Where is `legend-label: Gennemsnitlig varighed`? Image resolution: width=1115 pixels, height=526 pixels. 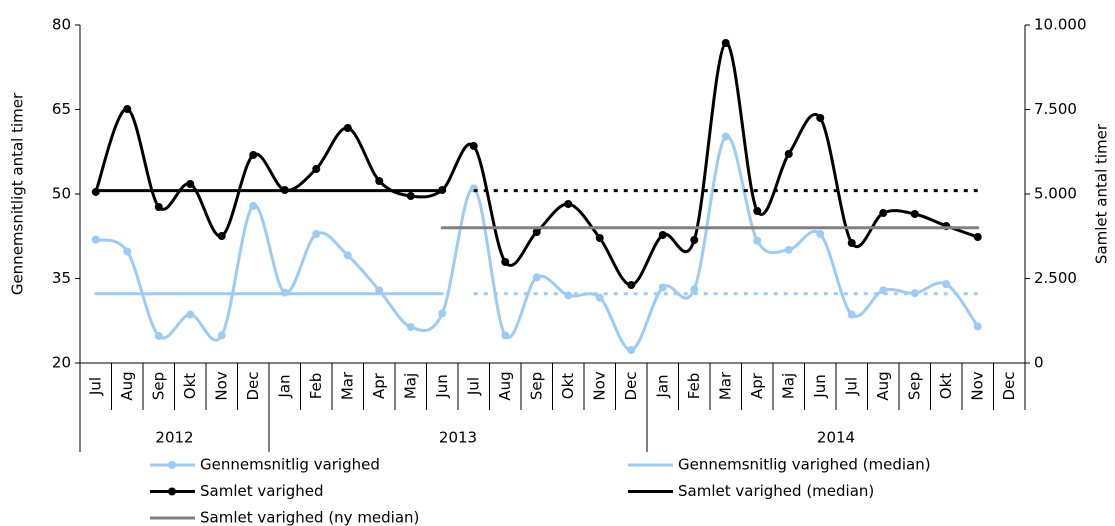 legend-label: Gennemsnitlig varighed is located at coordinates (290, 465).